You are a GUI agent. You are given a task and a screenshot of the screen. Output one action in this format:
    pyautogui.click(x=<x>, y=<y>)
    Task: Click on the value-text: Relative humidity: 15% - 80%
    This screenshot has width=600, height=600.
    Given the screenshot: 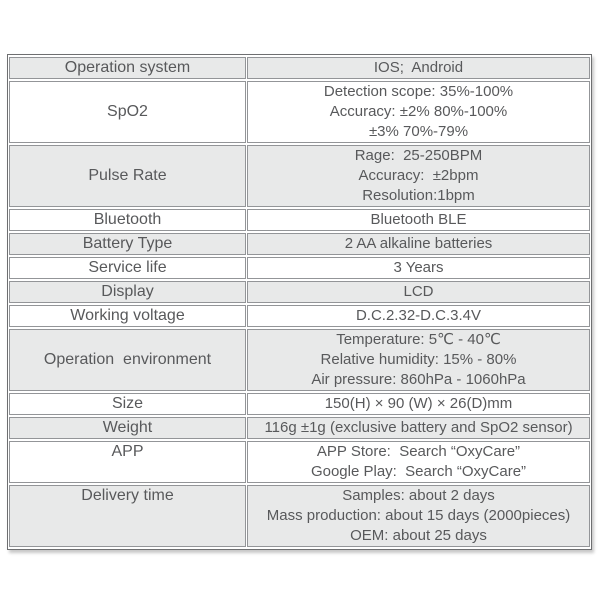 What is the action you would take?
    pyautogui.click(x=418, y=359)
    